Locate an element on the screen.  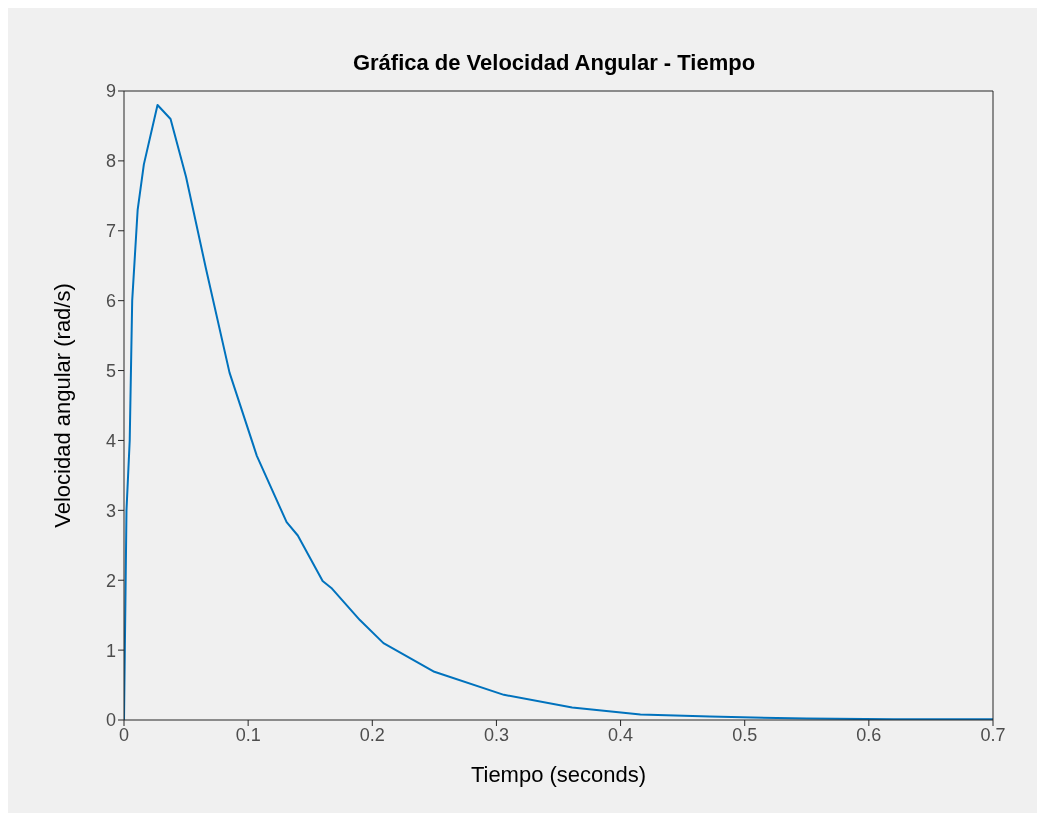
x-tick-label: 0.7 is located at coordinates (993, 734).